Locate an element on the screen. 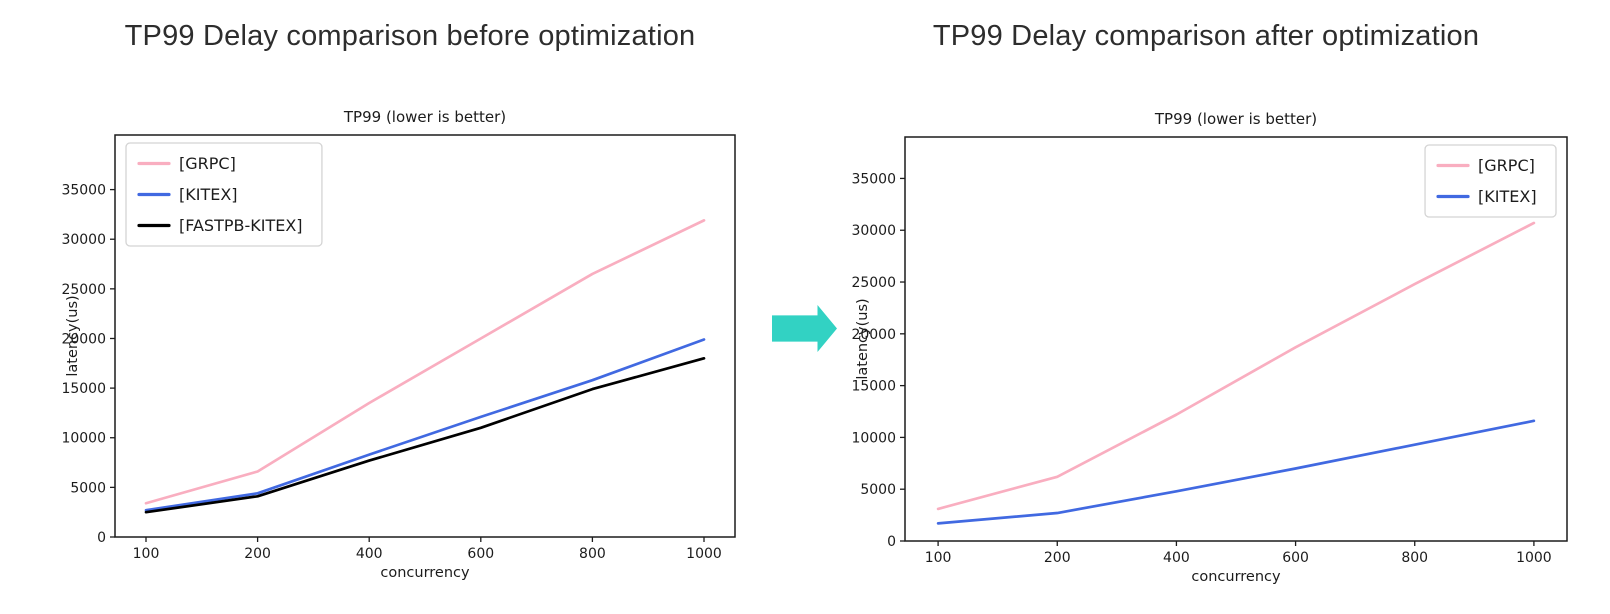 The width and height of the screenshot is (1610, 614). after-chart-heading: TP99 Delay comparison after optimization is located at coordinates (1206, 36).